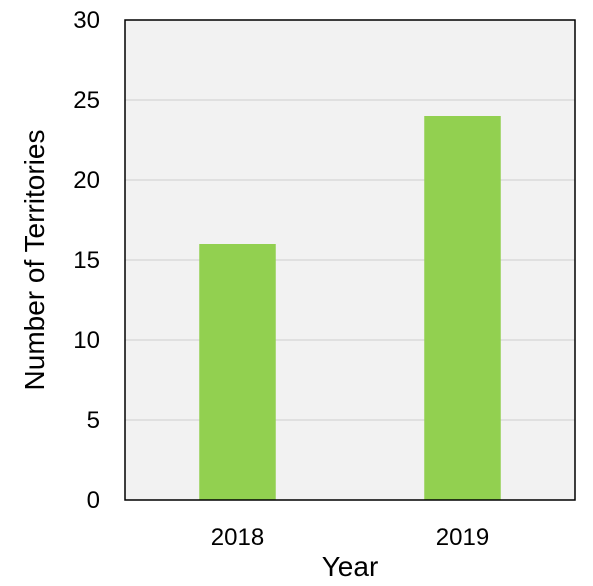 The height and width of the screenshot is (586, 593). Describe the element at coordinates (93, 500) in the screenshot. I see `y-tick-label: 0` at that location.